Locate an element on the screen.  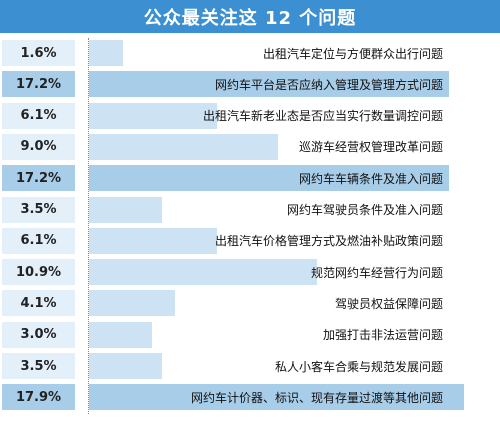
category-label: 网约车车辆条件及准入问题 is located at coordinates (370, 178).